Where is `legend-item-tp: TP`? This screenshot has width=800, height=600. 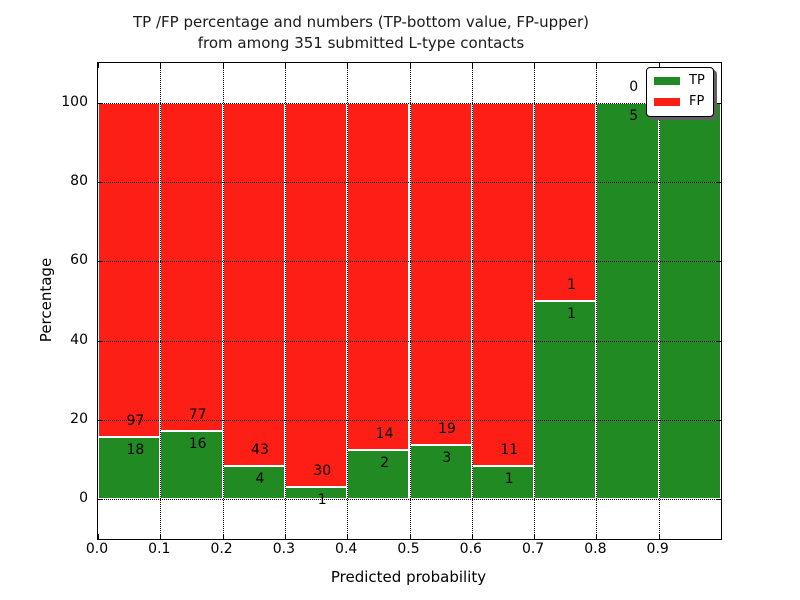 legend-item-tp: TP is located at coordinates (679, 81).